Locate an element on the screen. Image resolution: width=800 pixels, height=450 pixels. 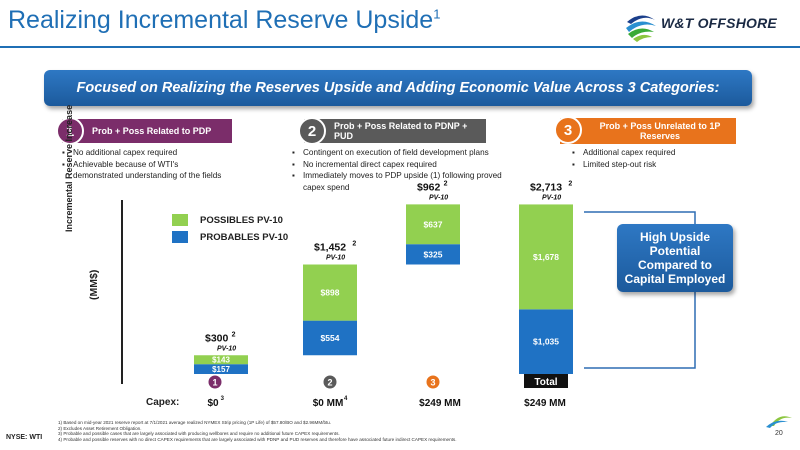
category-marker-number: 1 is located at coordinates (214, 383).